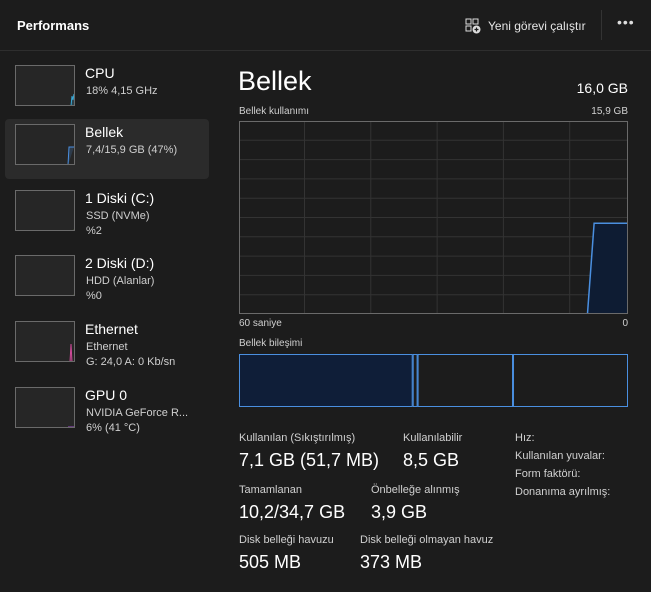 The image size is (651, 592). What do you see at coordinates (473, 26) in the screenshot?
I see `new-task-icon` at bounding box center [473, 26].